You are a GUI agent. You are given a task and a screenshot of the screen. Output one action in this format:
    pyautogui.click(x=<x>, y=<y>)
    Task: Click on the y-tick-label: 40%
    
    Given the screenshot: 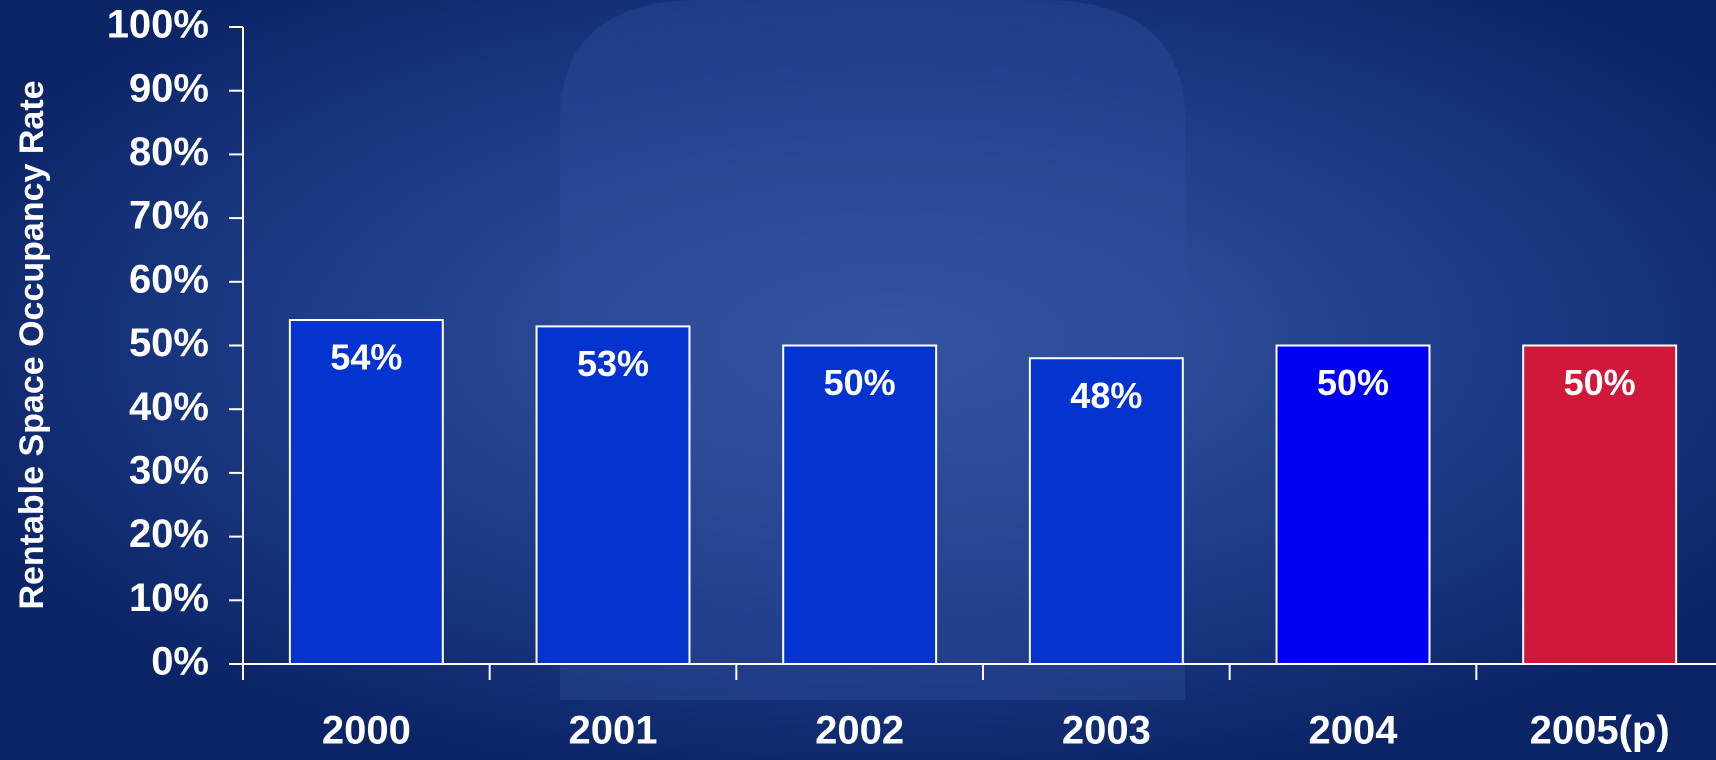 What is the action you would take?
    pyautogui.click(x=169, y=407)
    